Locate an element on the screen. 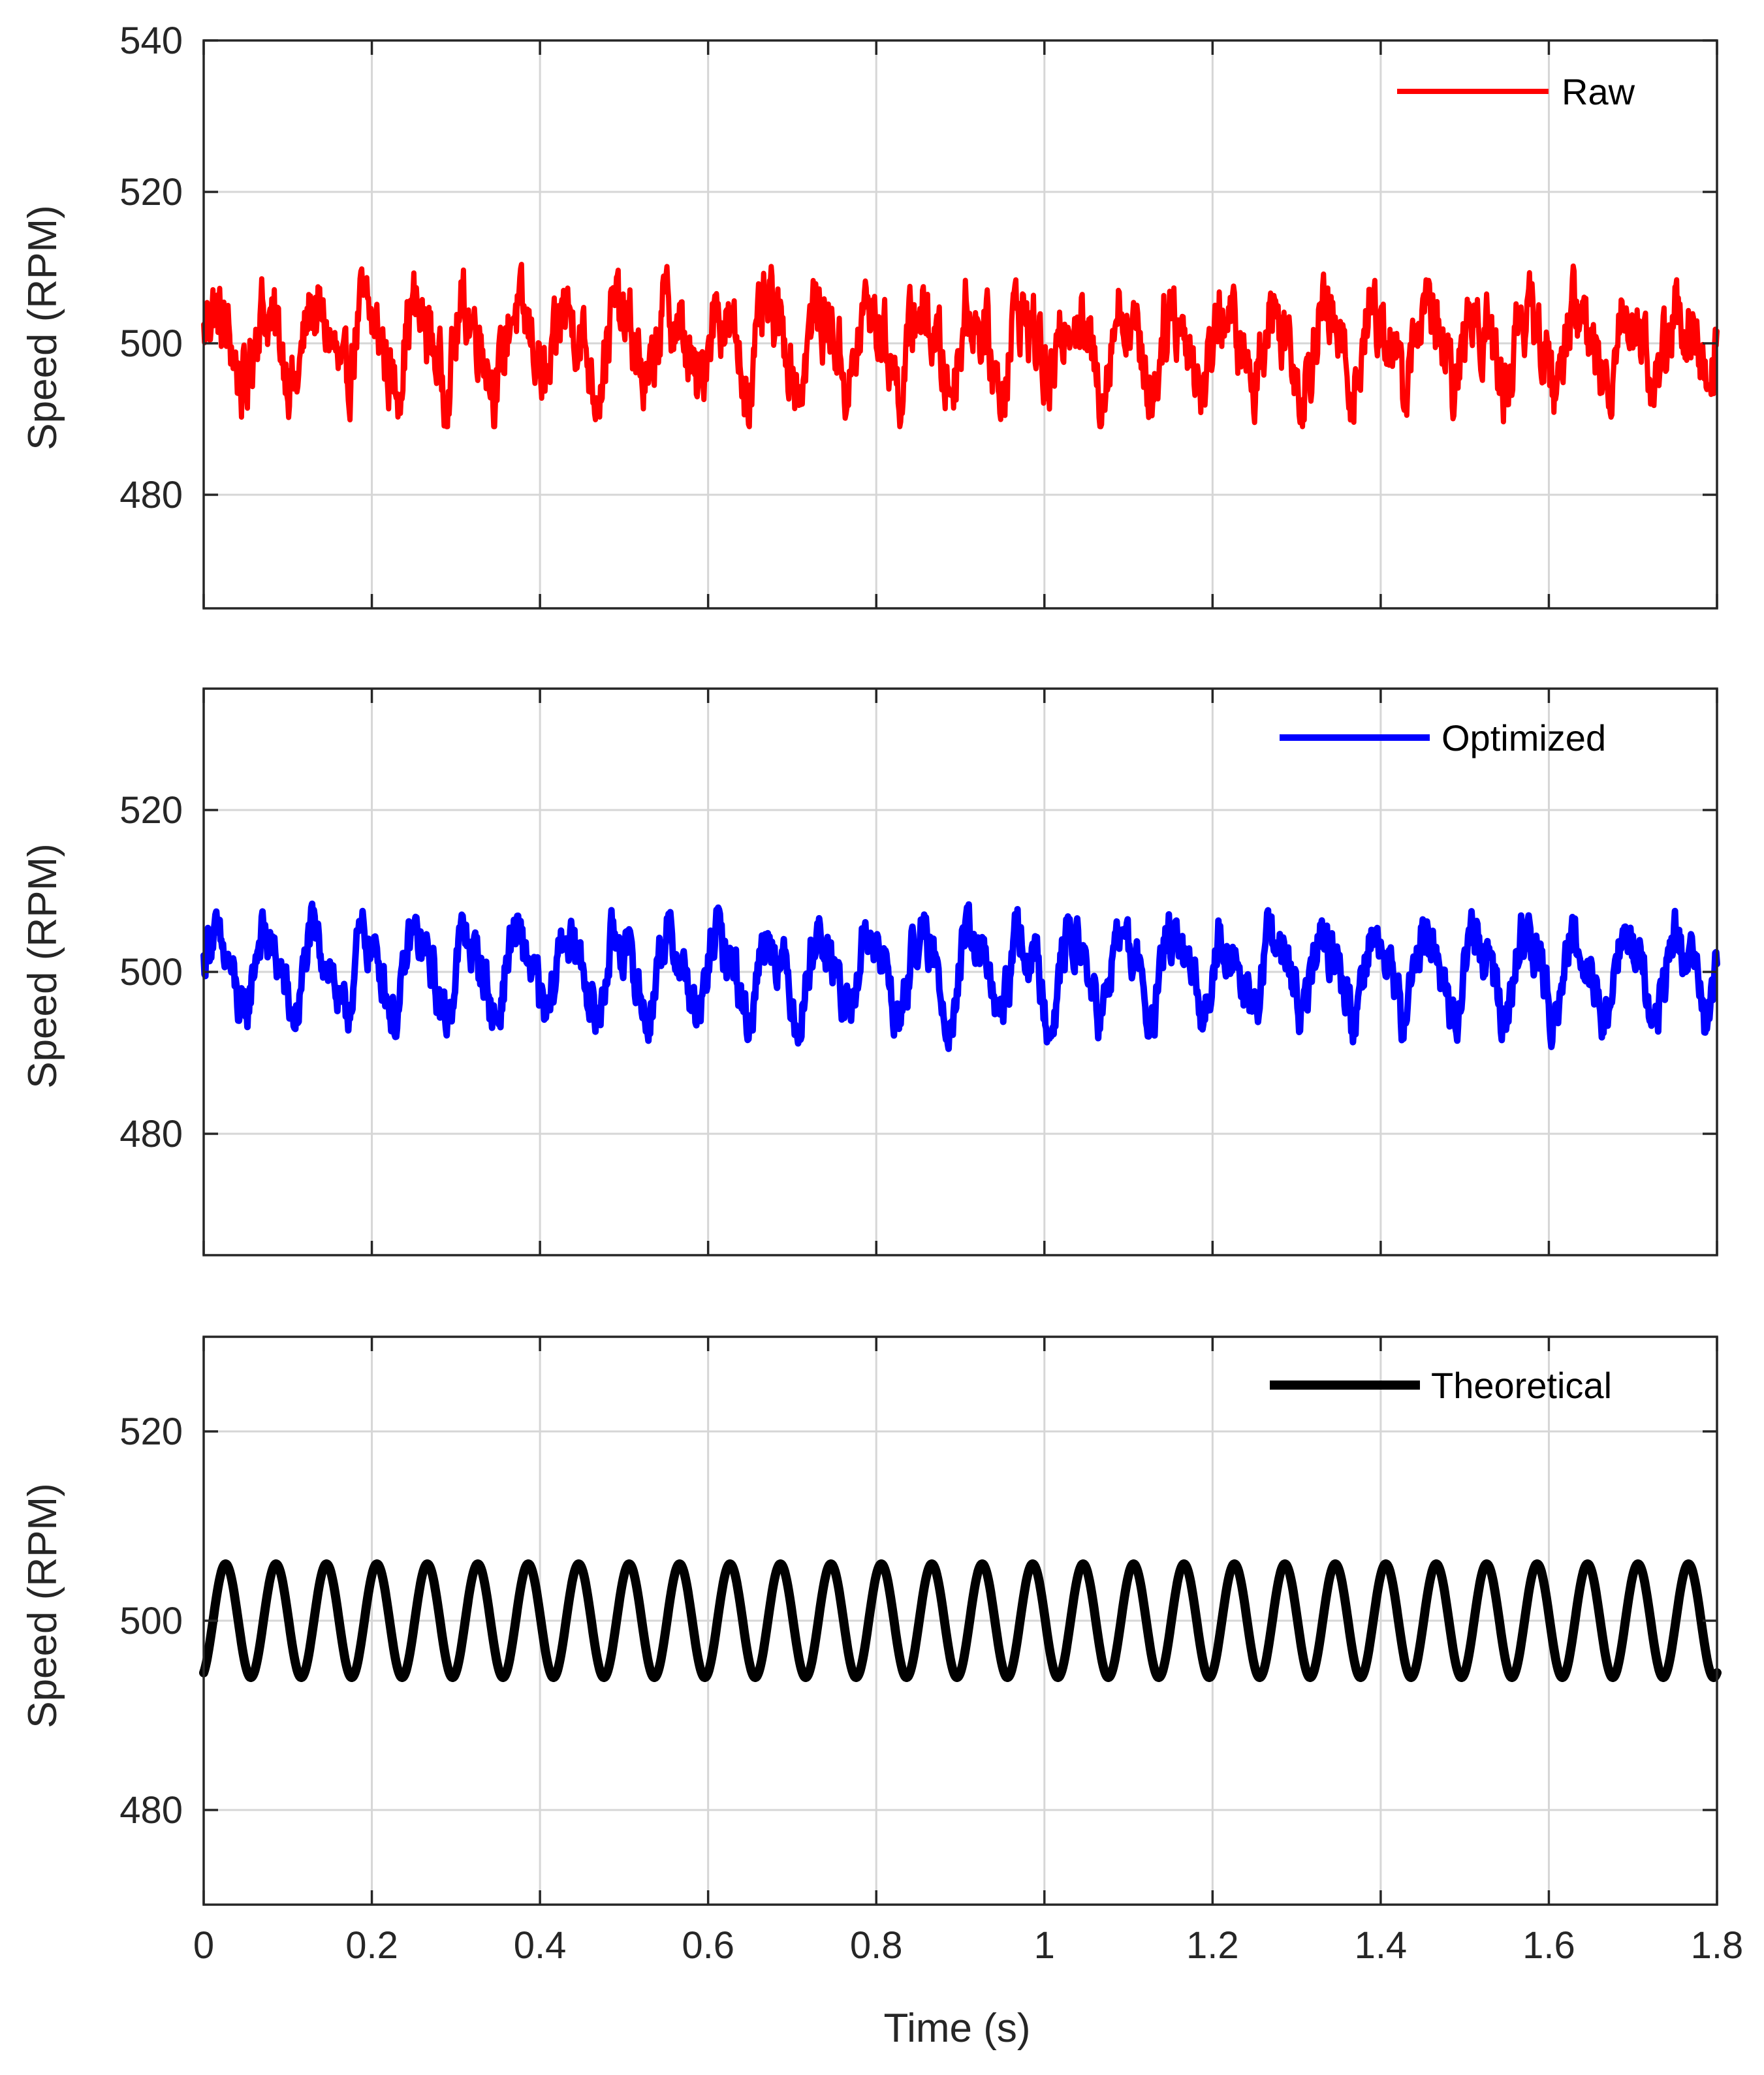 The height and width of the screenshot is (2075, 1764). legend-label-theoretical: Theoretical is located at coordinates (1521, 1386).